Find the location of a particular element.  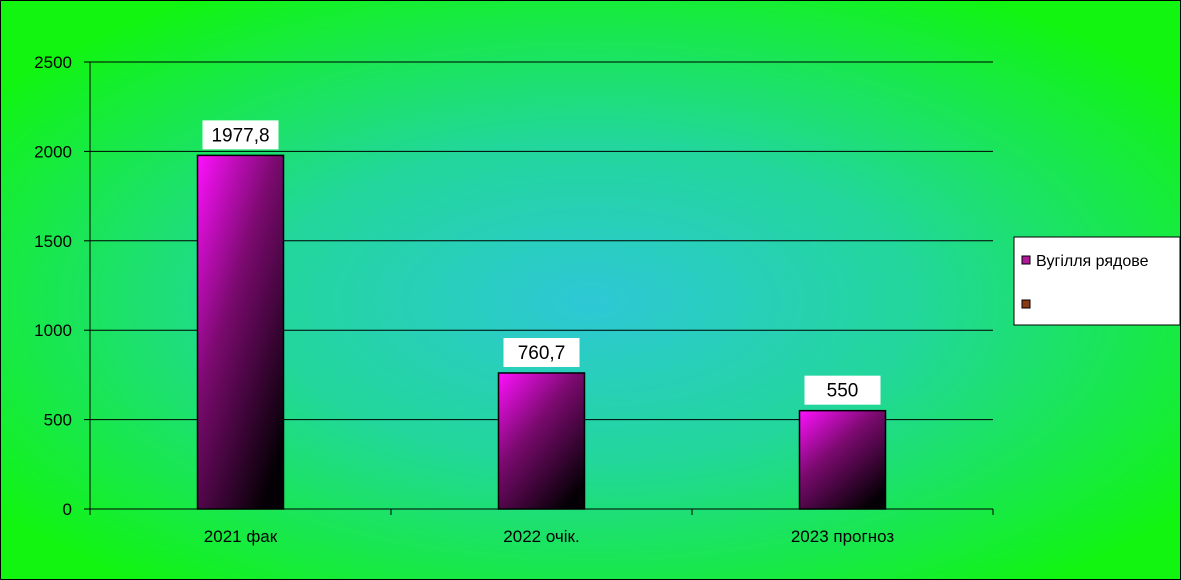

y-tick-label: 2500 is located at coordinates (53, 62).